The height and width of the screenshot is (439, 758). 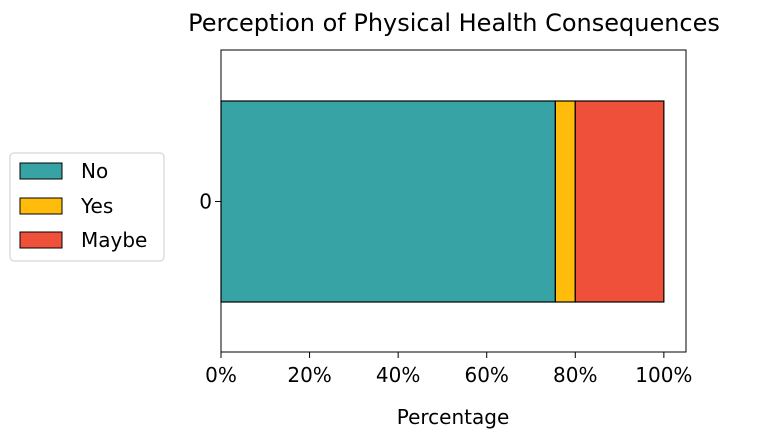 I want to click on legend-swatch-no, so click(x=41, y=171).